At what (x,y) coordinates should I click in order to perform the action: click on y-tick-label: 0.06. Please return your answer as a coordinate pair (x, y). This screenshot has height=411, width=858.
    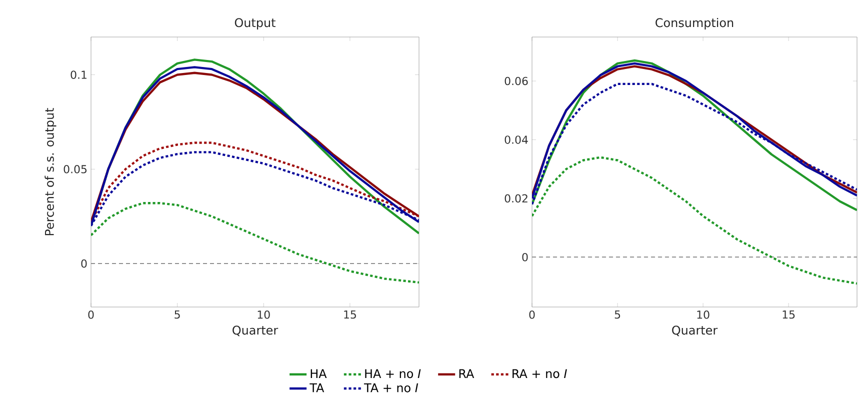
    Looking at the image, I should click on (516, 81).